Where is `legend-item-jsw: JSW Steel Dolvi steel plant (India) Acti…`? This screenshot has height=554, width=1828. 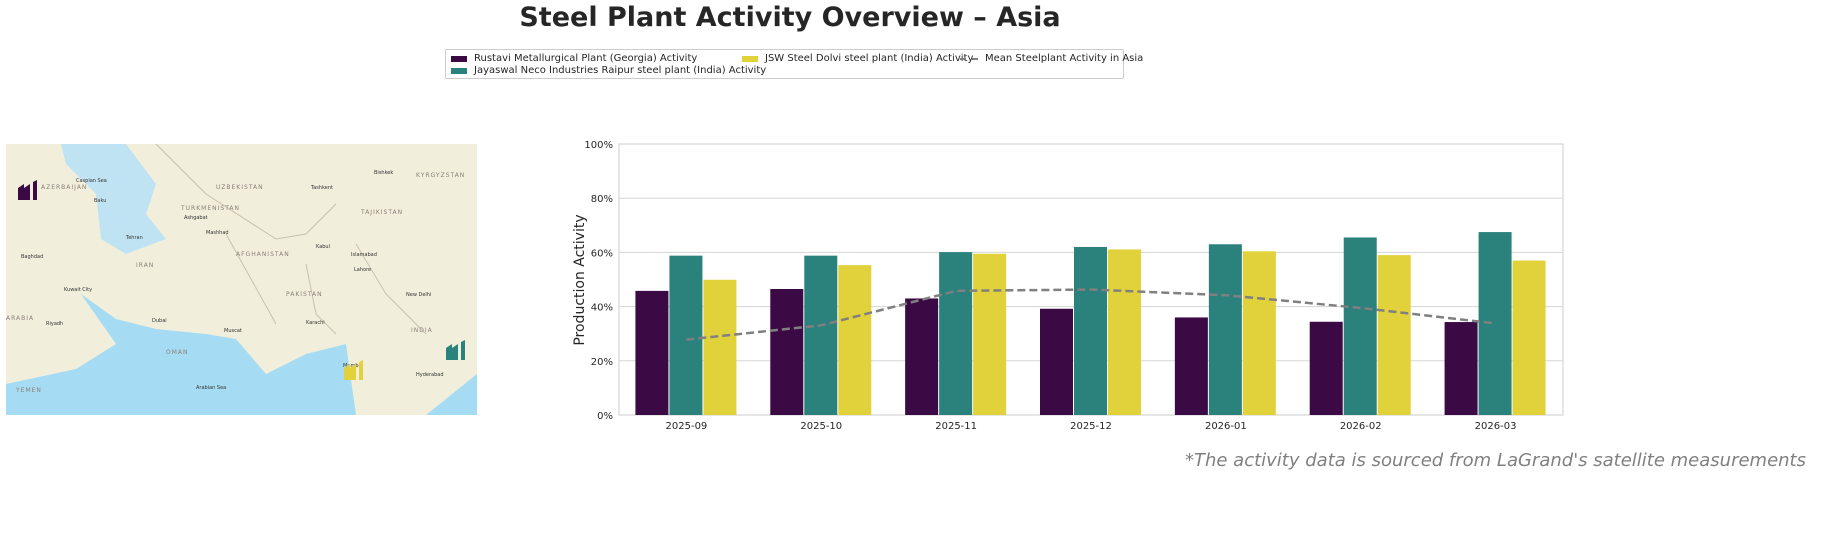 legend-item-jsw: JSW Steel Dolvi steel plant (India) Acti… is located at coordinates (857, 58).